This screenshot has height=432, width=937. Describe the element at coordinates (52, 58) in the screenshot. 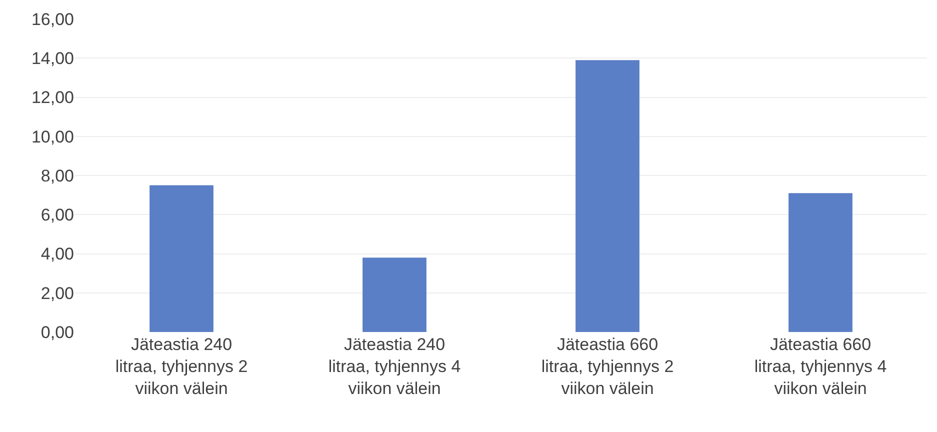

I see `y-tick-label: 14,00` at that location.